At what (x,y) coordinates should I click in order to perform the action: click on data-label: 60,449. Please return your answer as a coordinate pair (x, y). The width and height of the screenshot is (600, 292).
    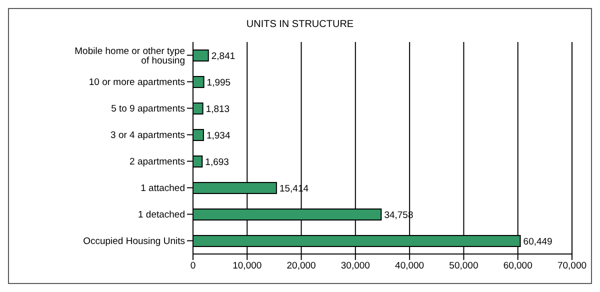
    Looking at the image, I should click on (537, 242).